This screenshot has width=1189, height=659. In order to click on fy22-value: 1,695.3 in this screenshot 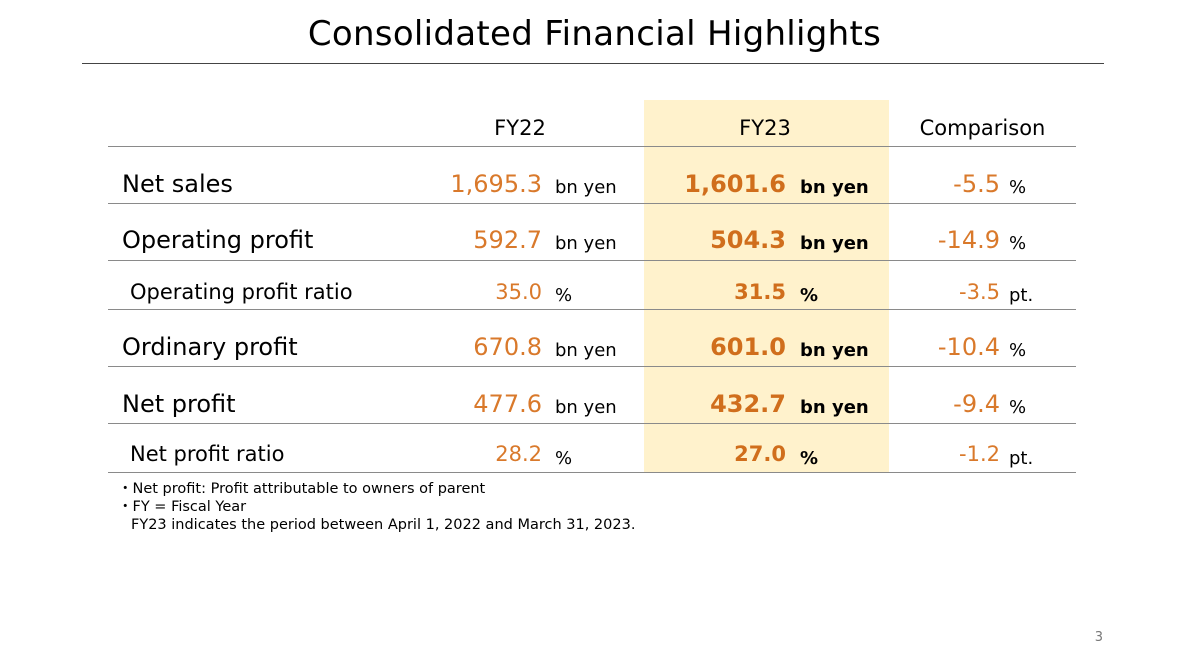, I will do `click(496, 184)`.